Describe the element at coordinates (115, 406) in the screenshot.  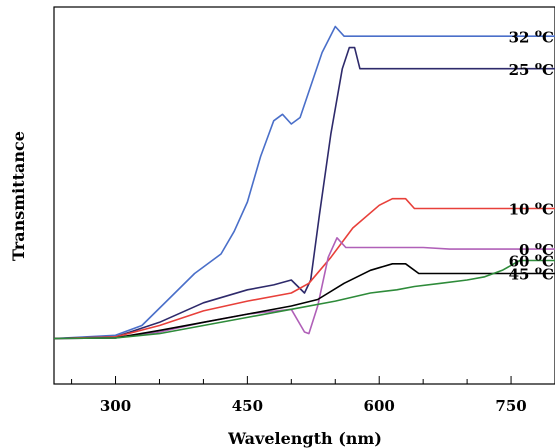
I see `x-tick-label: 300` at that location.